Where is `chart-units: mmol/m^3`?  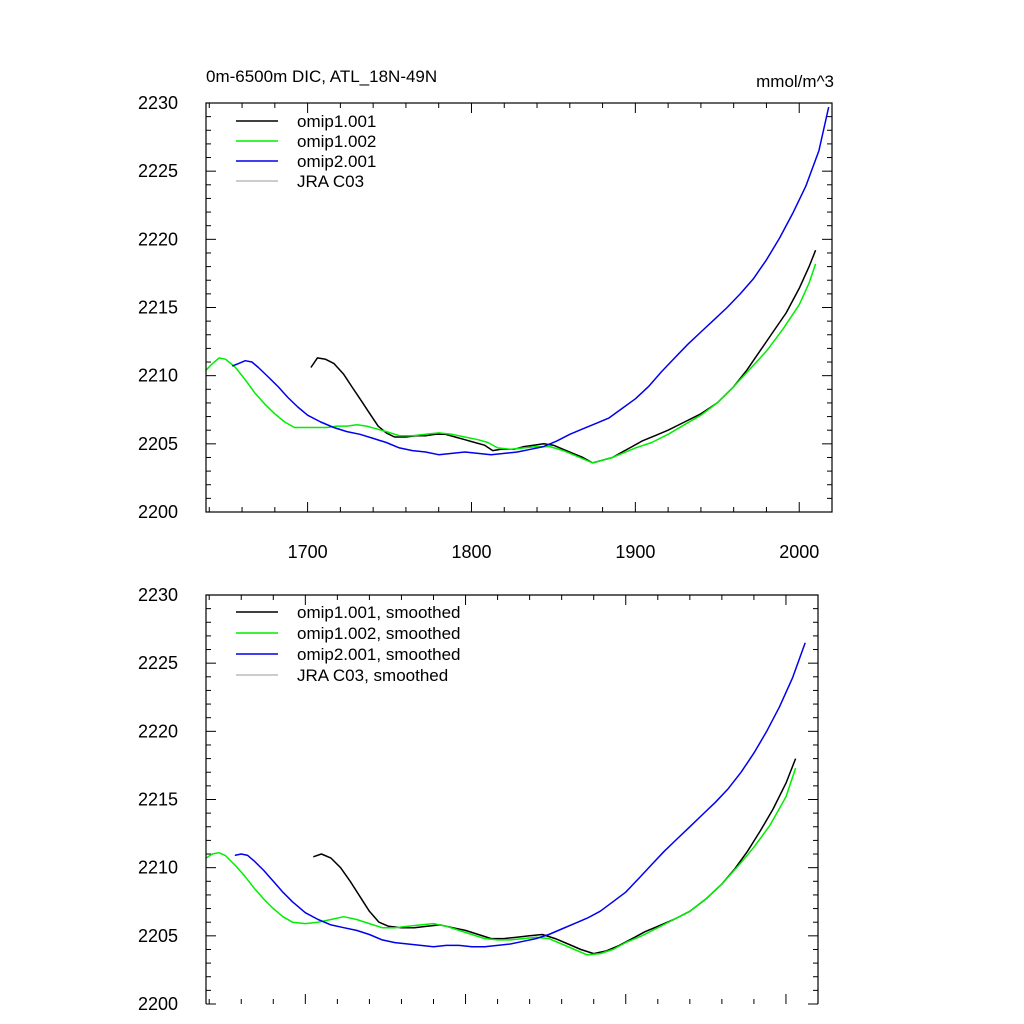 chart-units: mmol/m^3 is located at coordinates (795, 81).